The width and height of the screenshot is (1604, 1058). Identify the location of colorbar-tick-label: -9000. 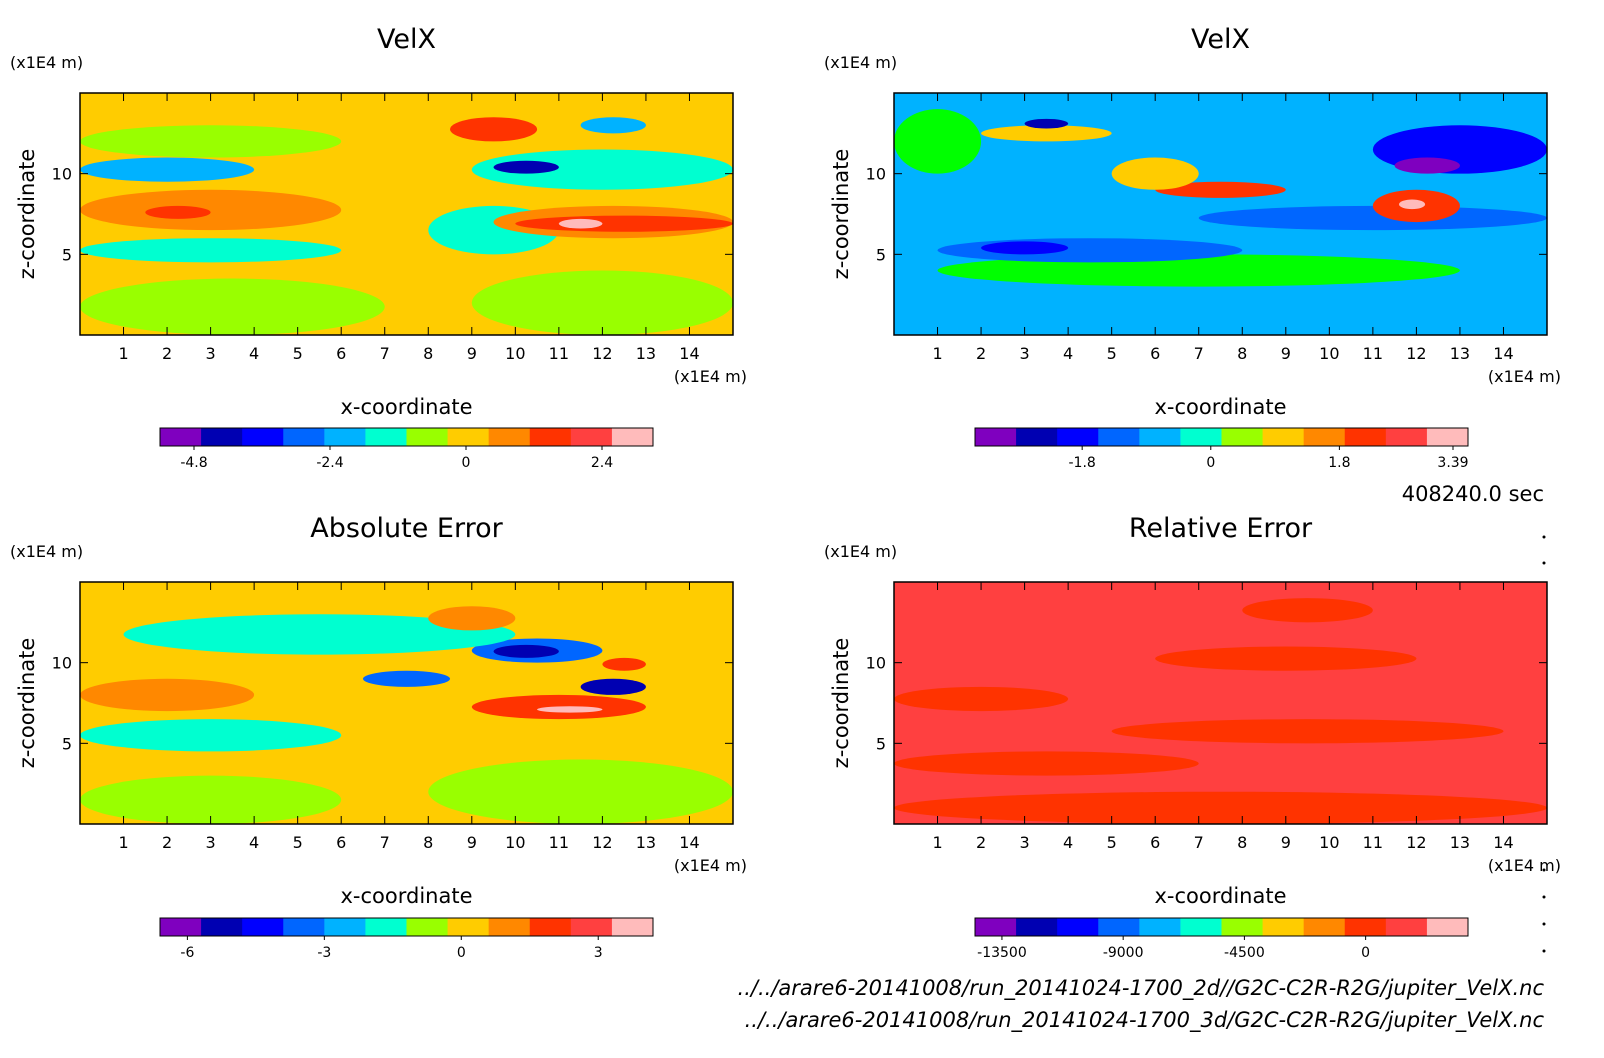
(1123, 953).